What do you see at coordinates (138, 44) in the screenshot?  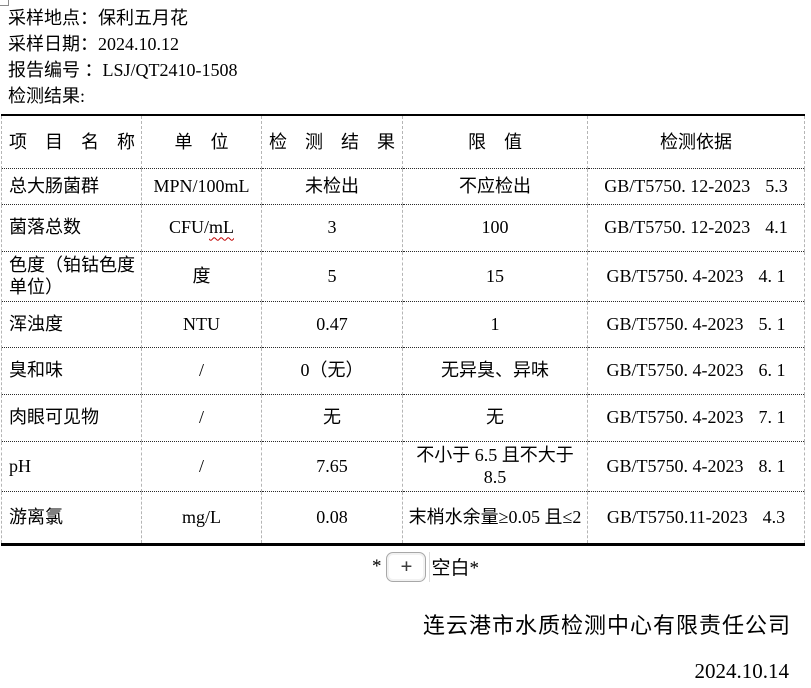 I see `sampling-date-value: 2024.10.12` at bounding box center [138, 44].